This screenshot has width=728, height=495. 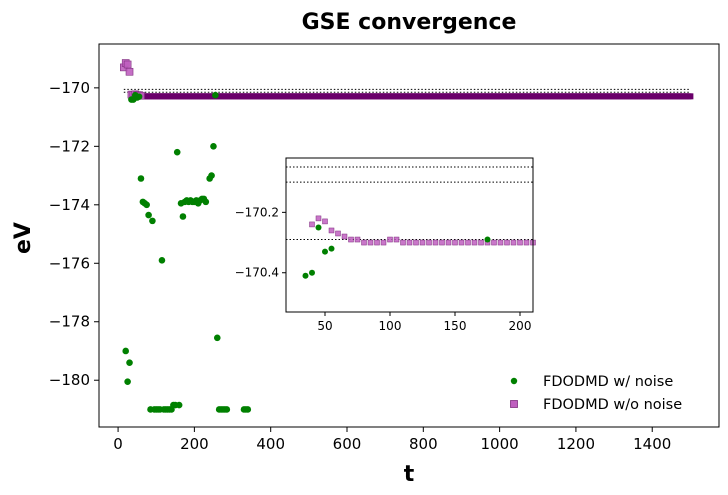 I want to click on inset-reference-lines, so click(x=409, y=203).